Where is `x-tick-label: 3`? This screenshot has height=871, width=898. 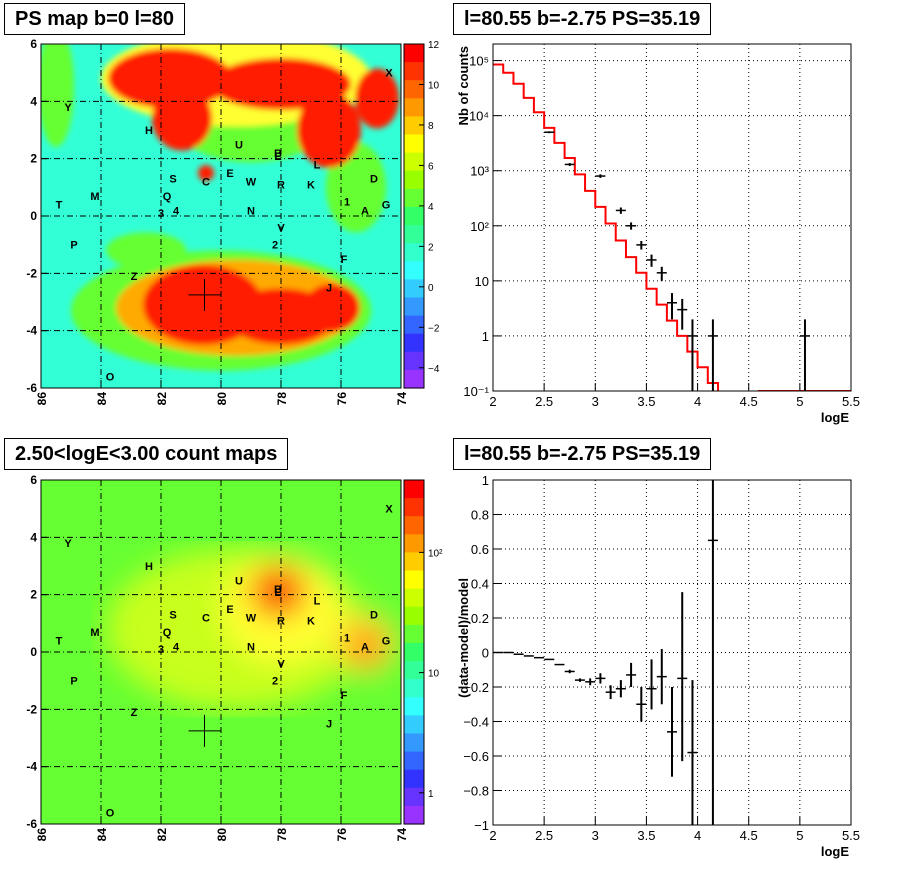 x-tick-label: 3 is located at coordinates (595, 401).